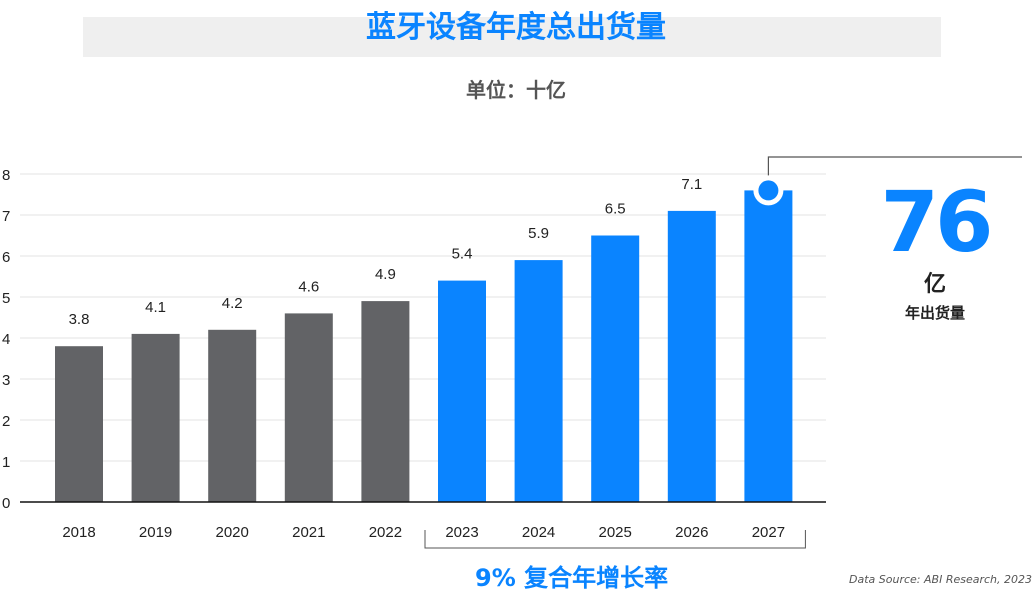 This screenshot has width=1032, height=593. I want to click on bar-2023, so click(462, 391).